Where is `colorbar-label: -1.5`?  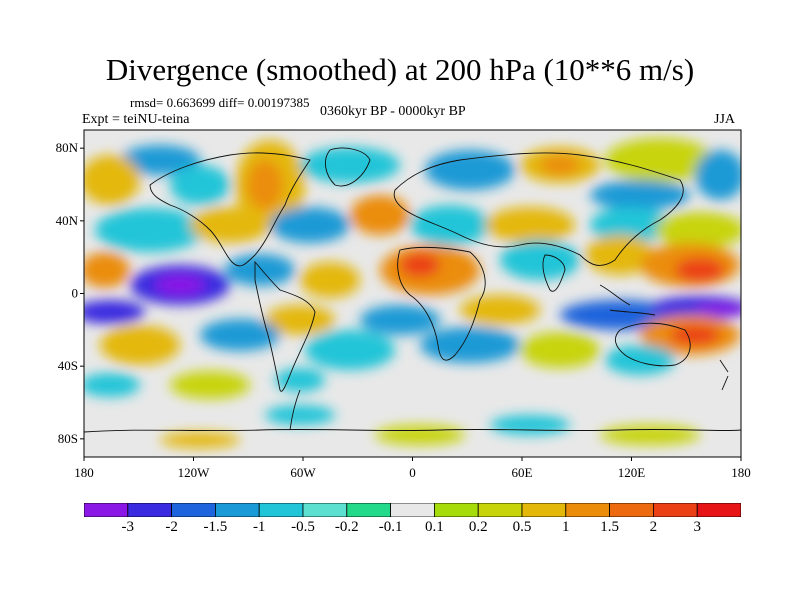
colorbar-label: -1.5 is located at coordinates (215, 527).